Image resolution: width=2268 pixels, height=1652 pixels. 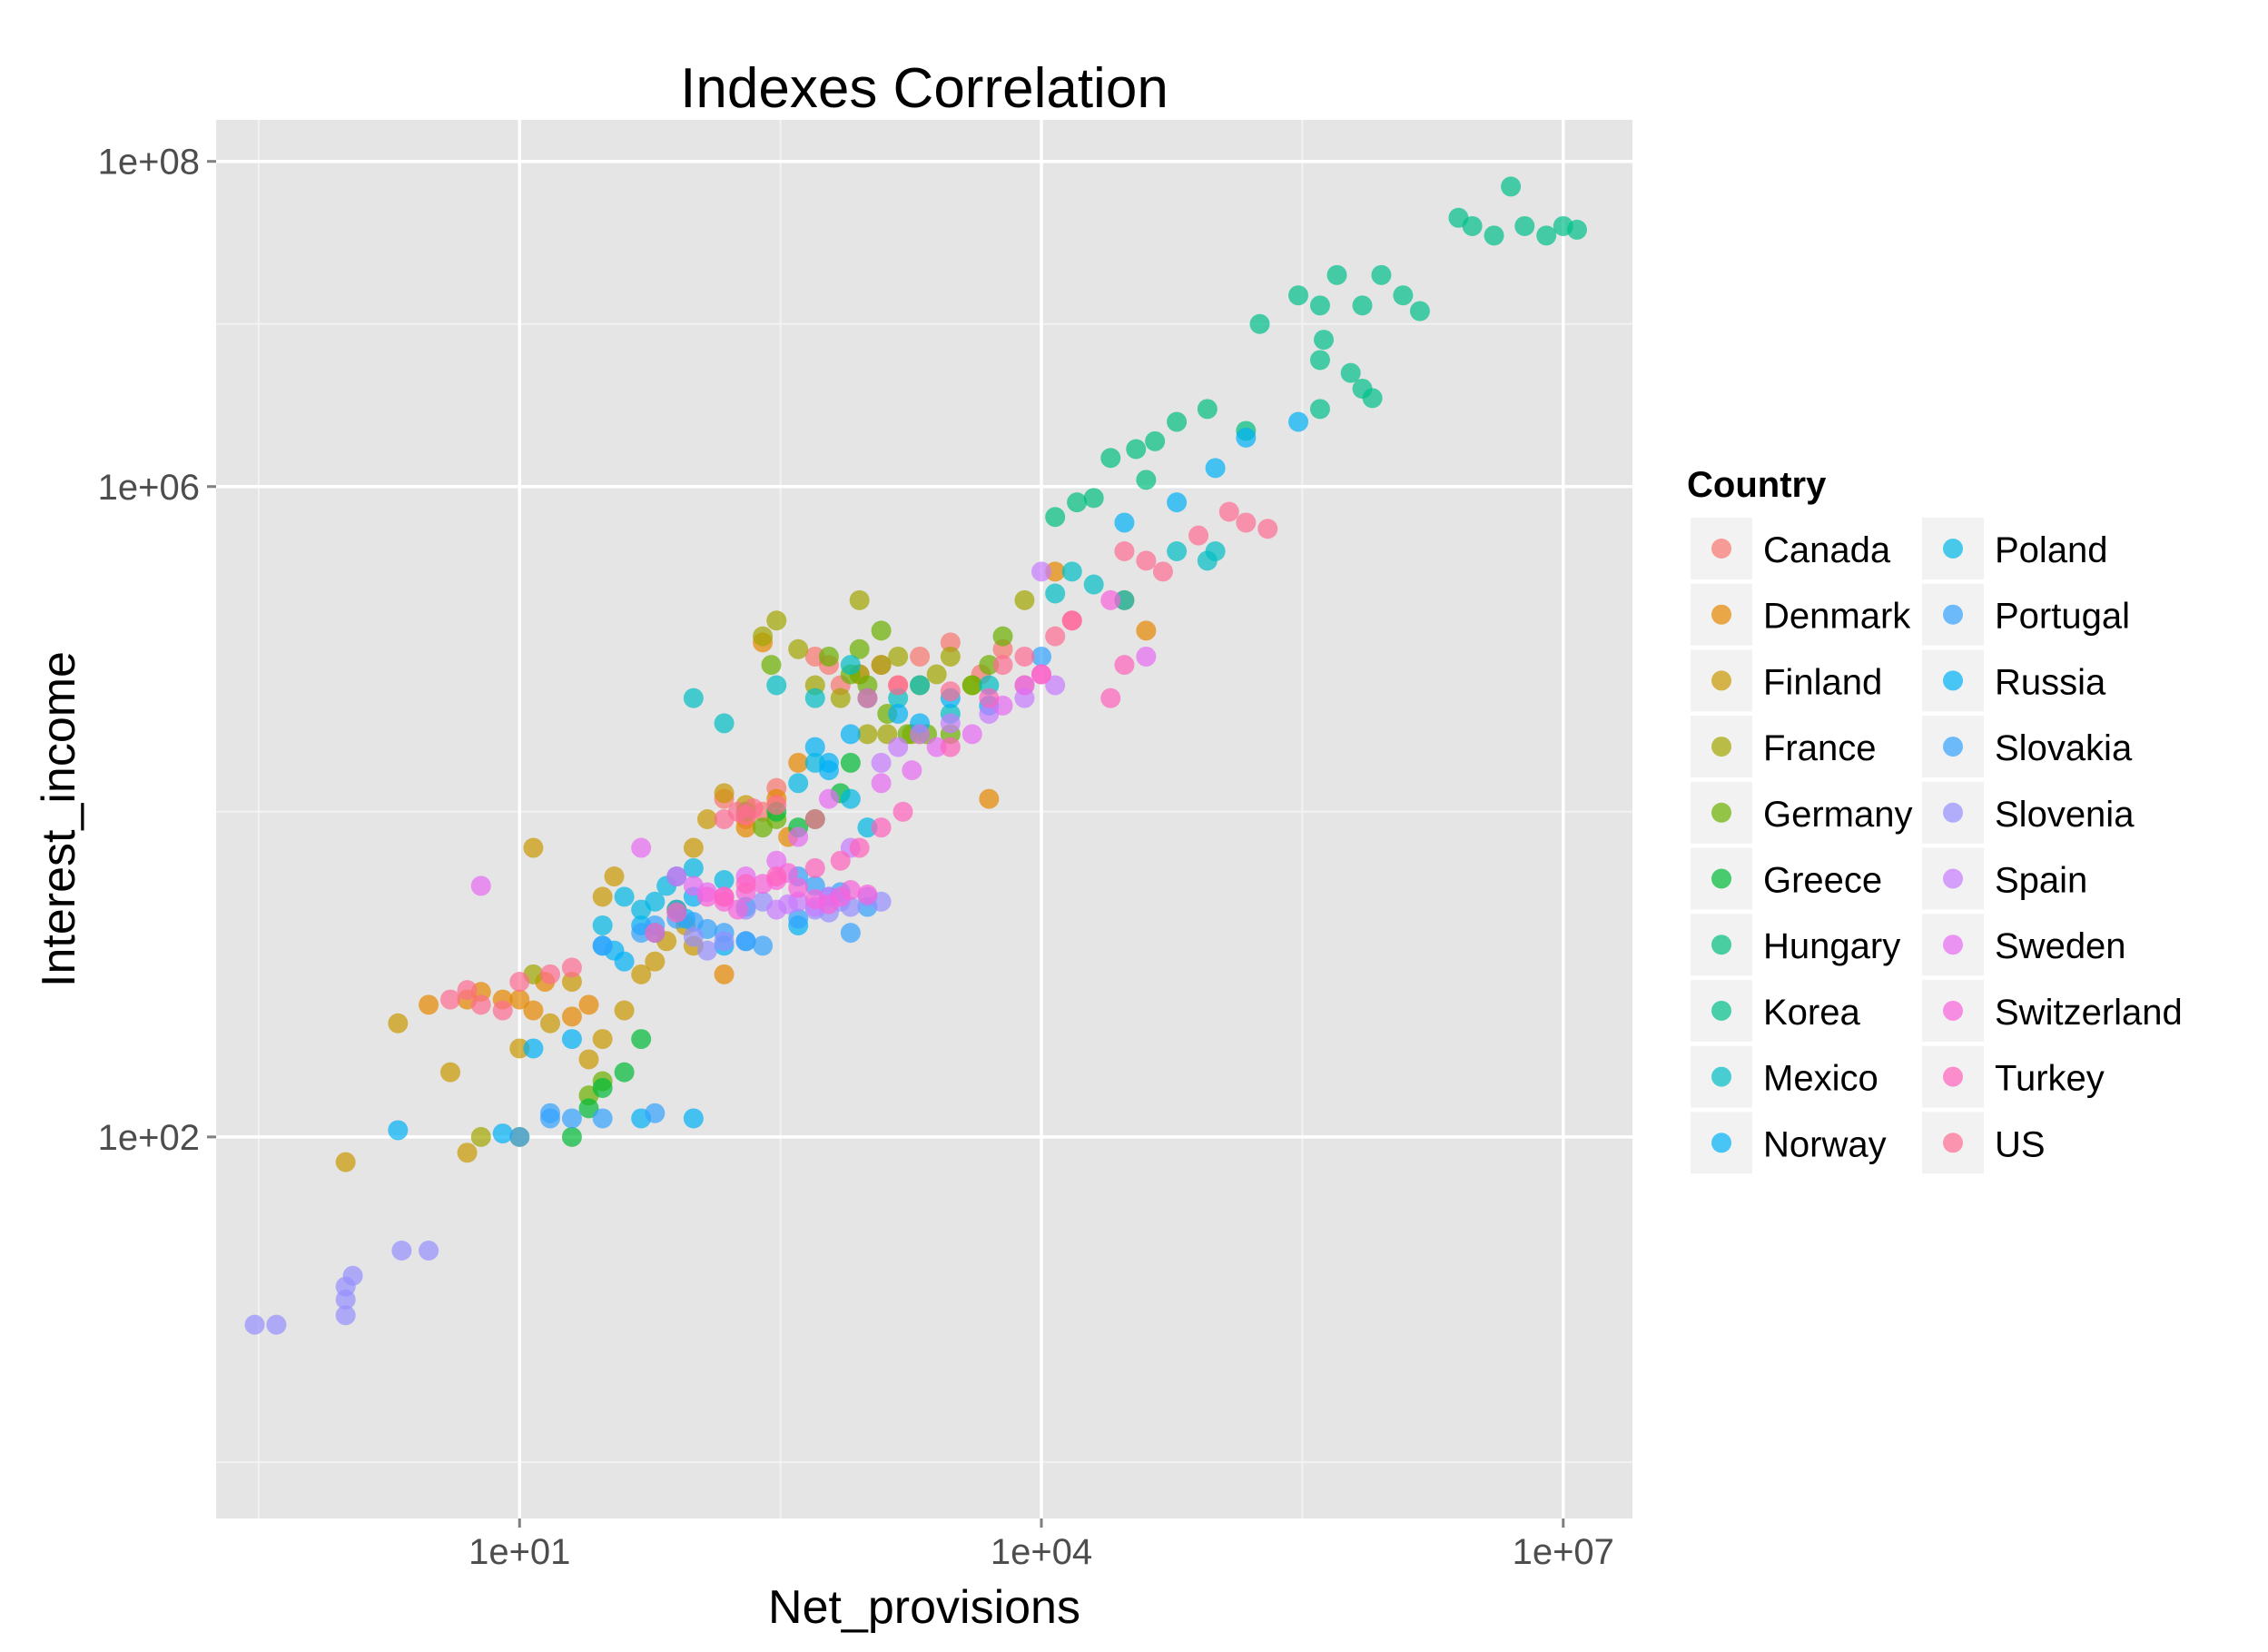 I want to click on data-point-portugal, so click(x=1041, y=656).